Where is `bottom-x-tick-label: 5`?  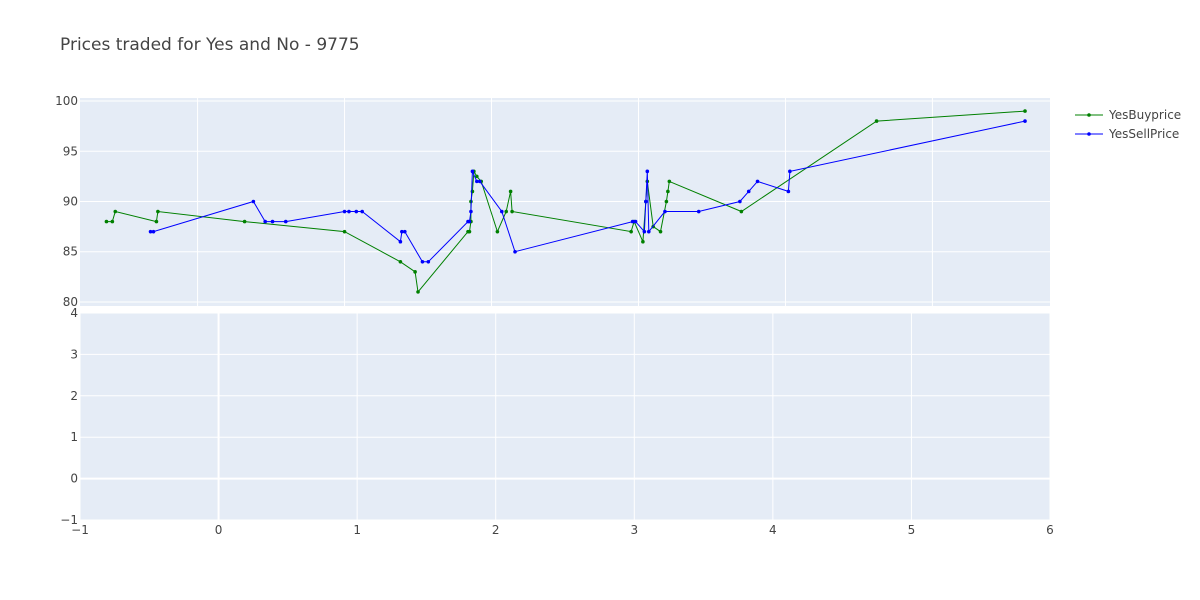
bottom-x-tick-label: 5 is located at coordinates (912, 530).